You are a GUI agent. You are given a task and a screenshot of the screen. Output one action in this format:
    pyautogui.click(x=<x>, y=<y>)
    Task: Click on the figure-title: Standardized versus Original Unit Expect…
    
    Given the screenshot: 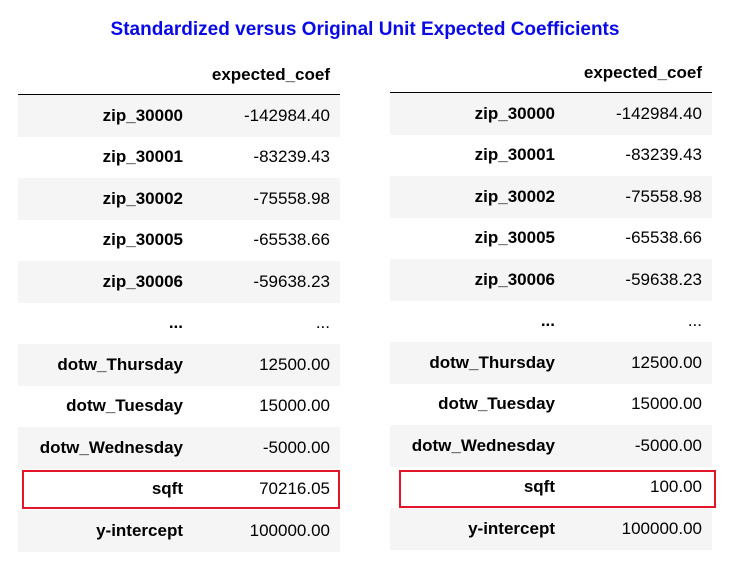 What is the action you would take?
    pyautogui.click(x=365, y=29)
    